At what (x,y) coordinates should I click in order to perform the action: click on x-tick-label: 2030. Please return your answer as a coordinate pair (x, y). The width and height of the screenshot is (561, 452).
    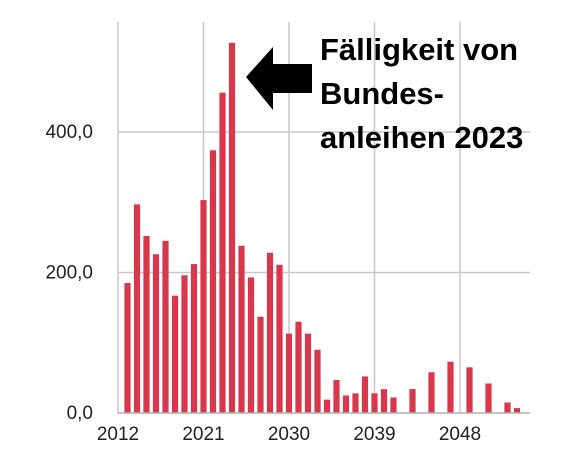
    Looking at the image, I should click on (289, 434).